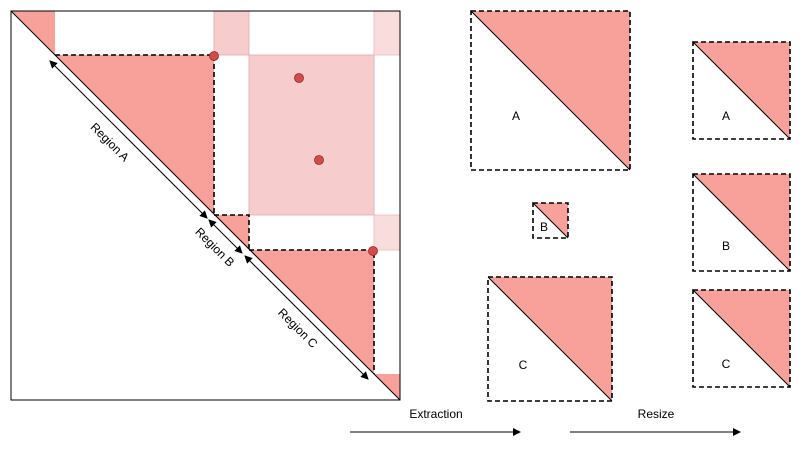 This screenshot has width=802, height=455. I want to click on region-b-box, so click(232, 232).